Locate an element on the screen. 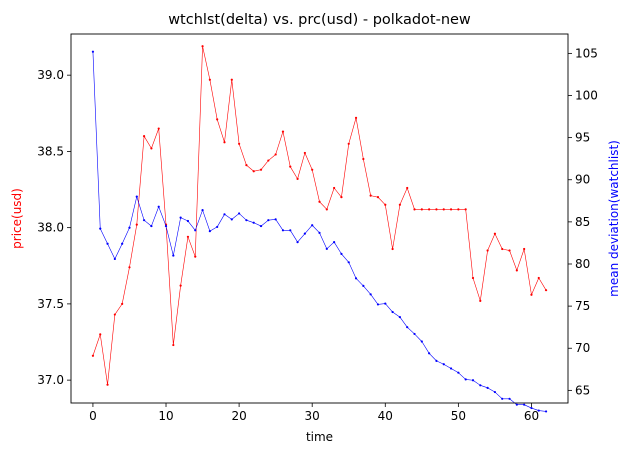 This screenshot has width=631, height=455. y-left-tick-label: 38.5 is located at coordinates (50, 151).